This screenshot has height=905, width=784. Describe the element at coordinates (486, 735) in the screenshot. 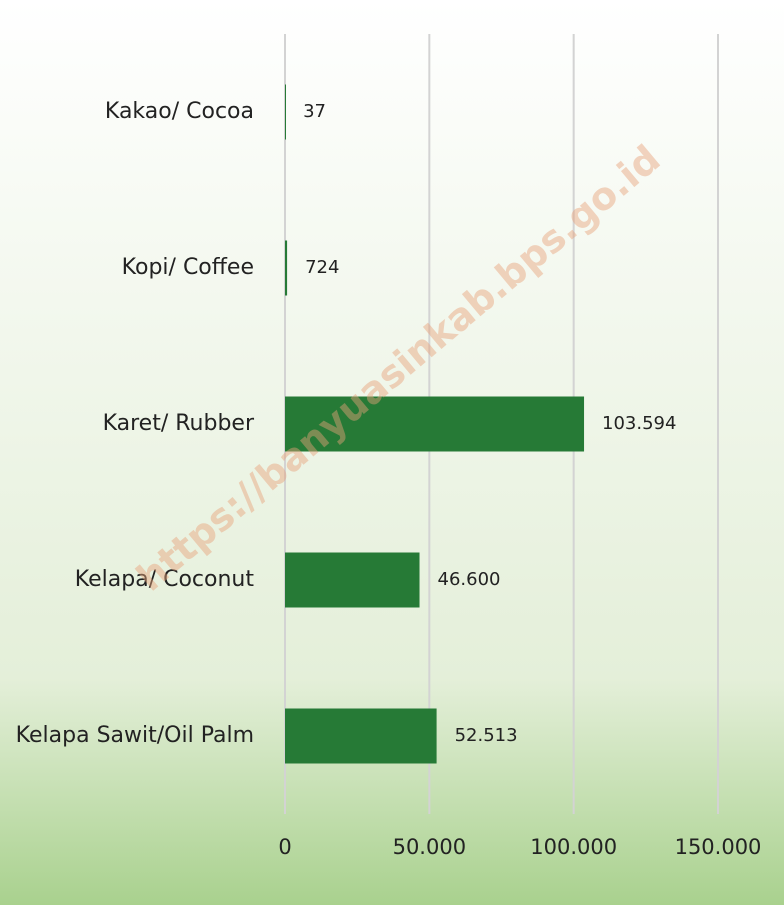

I see `value-label: 52.513` at that location.